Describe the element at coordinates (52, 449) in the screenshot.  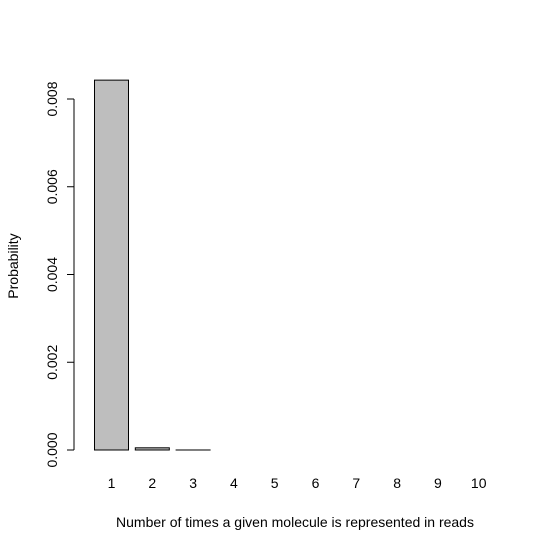
I see `y-tick-label: 0.000` at that location.